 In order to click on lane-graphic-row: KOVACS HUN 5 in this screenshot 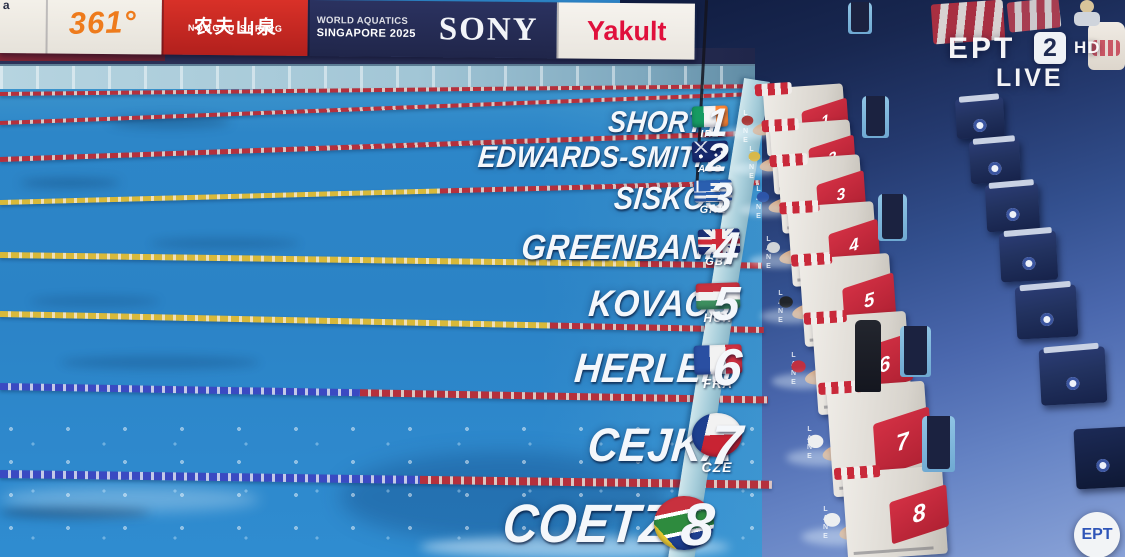, I will do `click(371, 304)`.